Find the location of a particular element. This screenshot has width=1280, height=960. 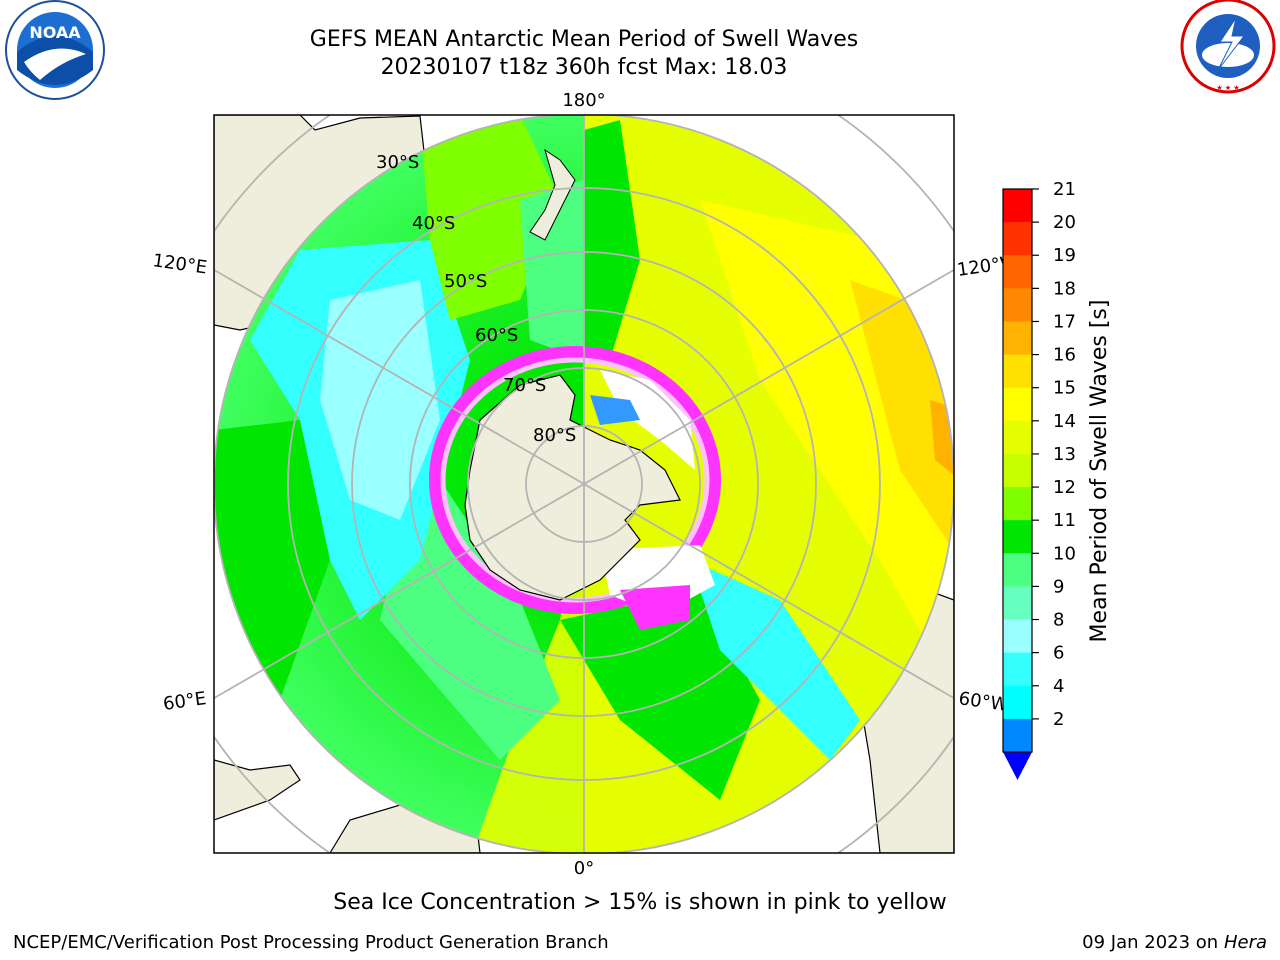

colorbar-tick-label: 11 is located at coordinates (1064, 520).